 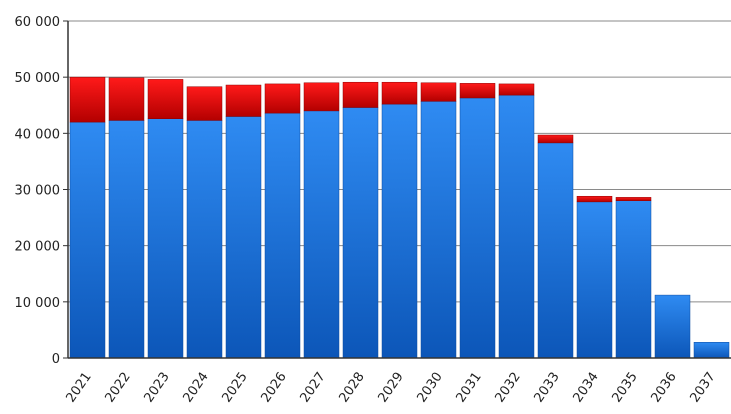 What do you see at coordinates (664, 388) in the screenshot?
I see `x-tick-label: 2036` at bounding box center [664, 388].